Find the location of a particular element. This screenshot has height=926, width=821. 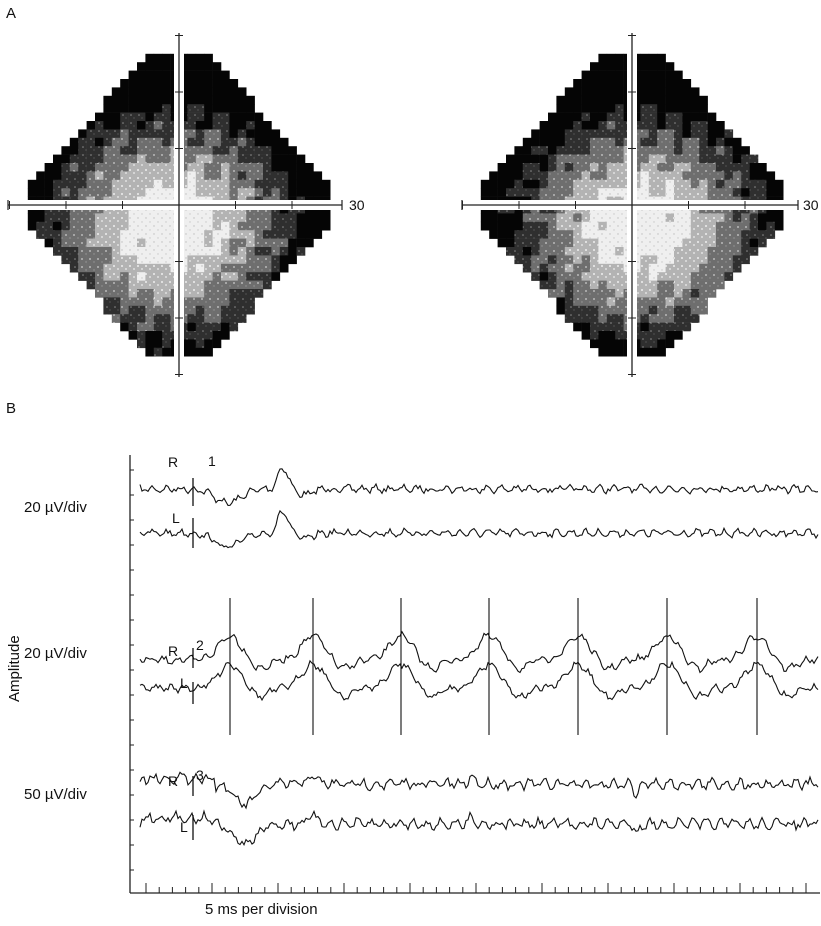

recording-2-number: 2 is located at coordinates (200, 645).